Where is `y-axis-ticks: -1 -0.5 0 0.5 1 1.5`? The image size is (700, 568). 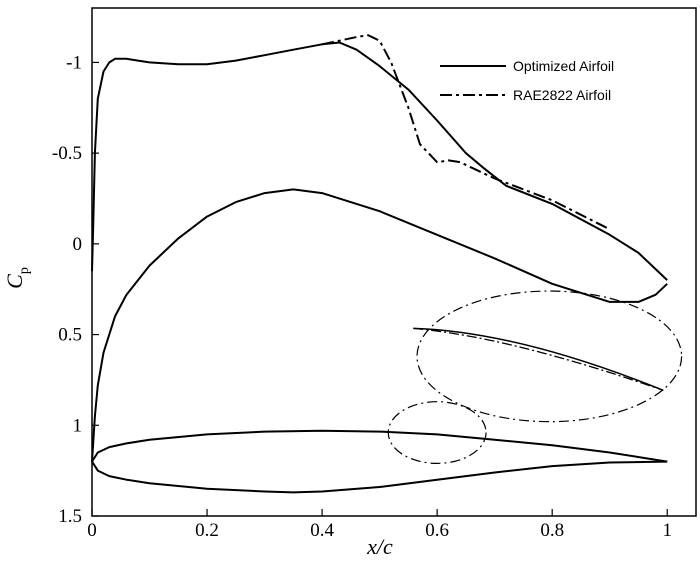 y-axis-ticks: -1 -0.5 0 0.5 1 1.5 is located at coordinates (75, 289).